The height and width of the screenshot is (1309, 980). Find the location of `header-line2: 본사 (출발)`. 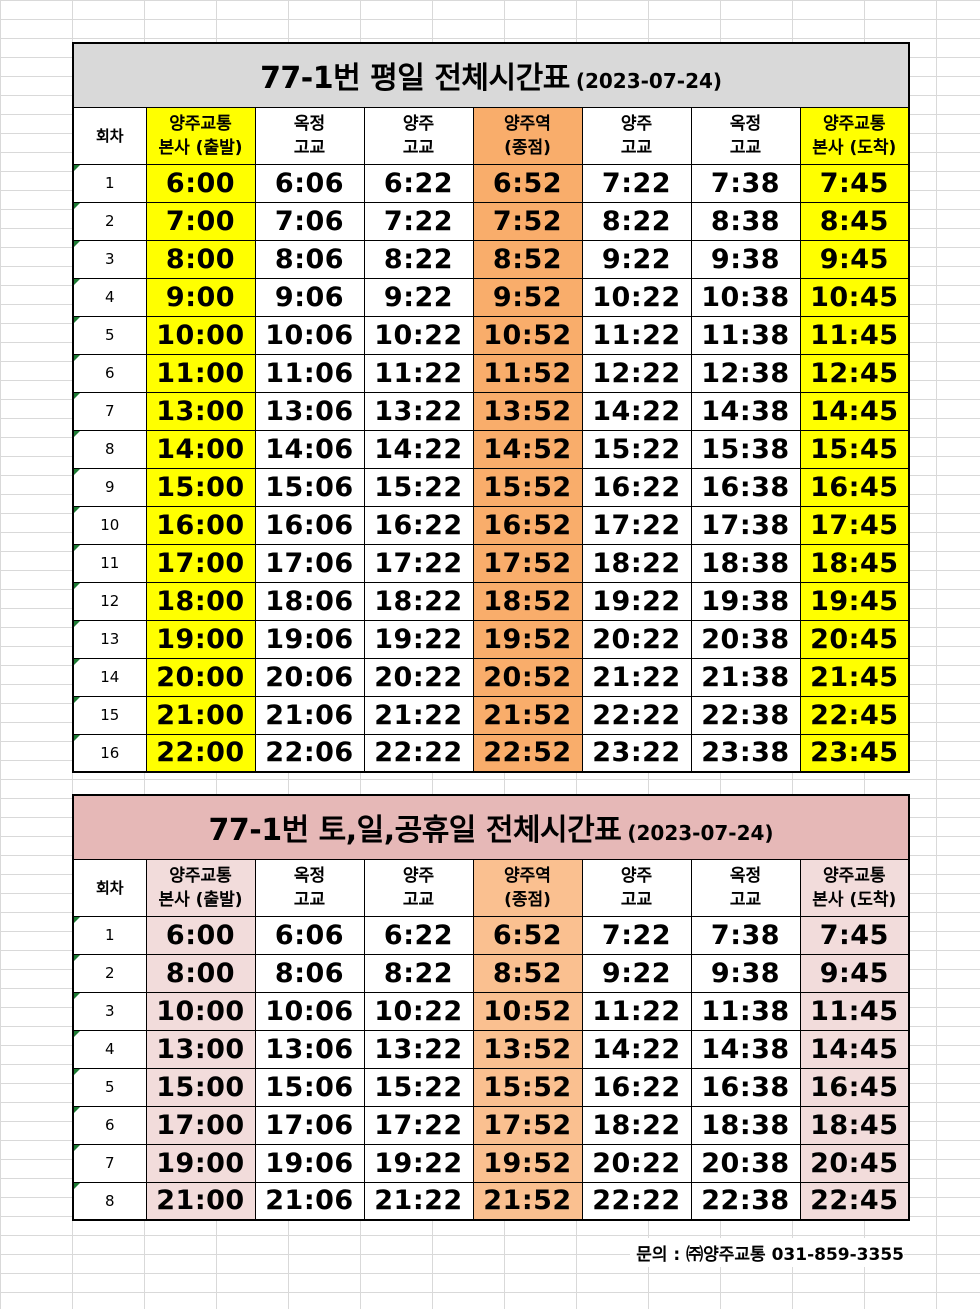

header-line2: 본사 (출발) is located at coordinates (200, 899).